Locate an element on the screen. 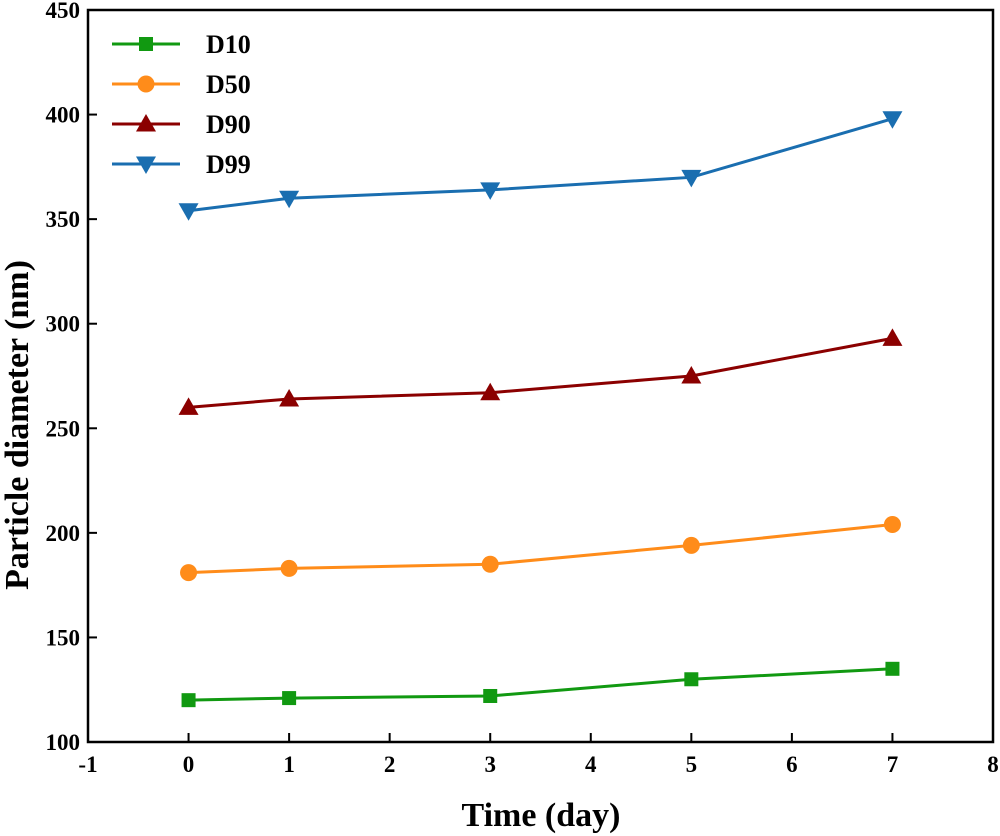 Image resolution: width=1000 pixels, height=836 pixels. x-tick-label: 6 is located at coordinates (792, 764).